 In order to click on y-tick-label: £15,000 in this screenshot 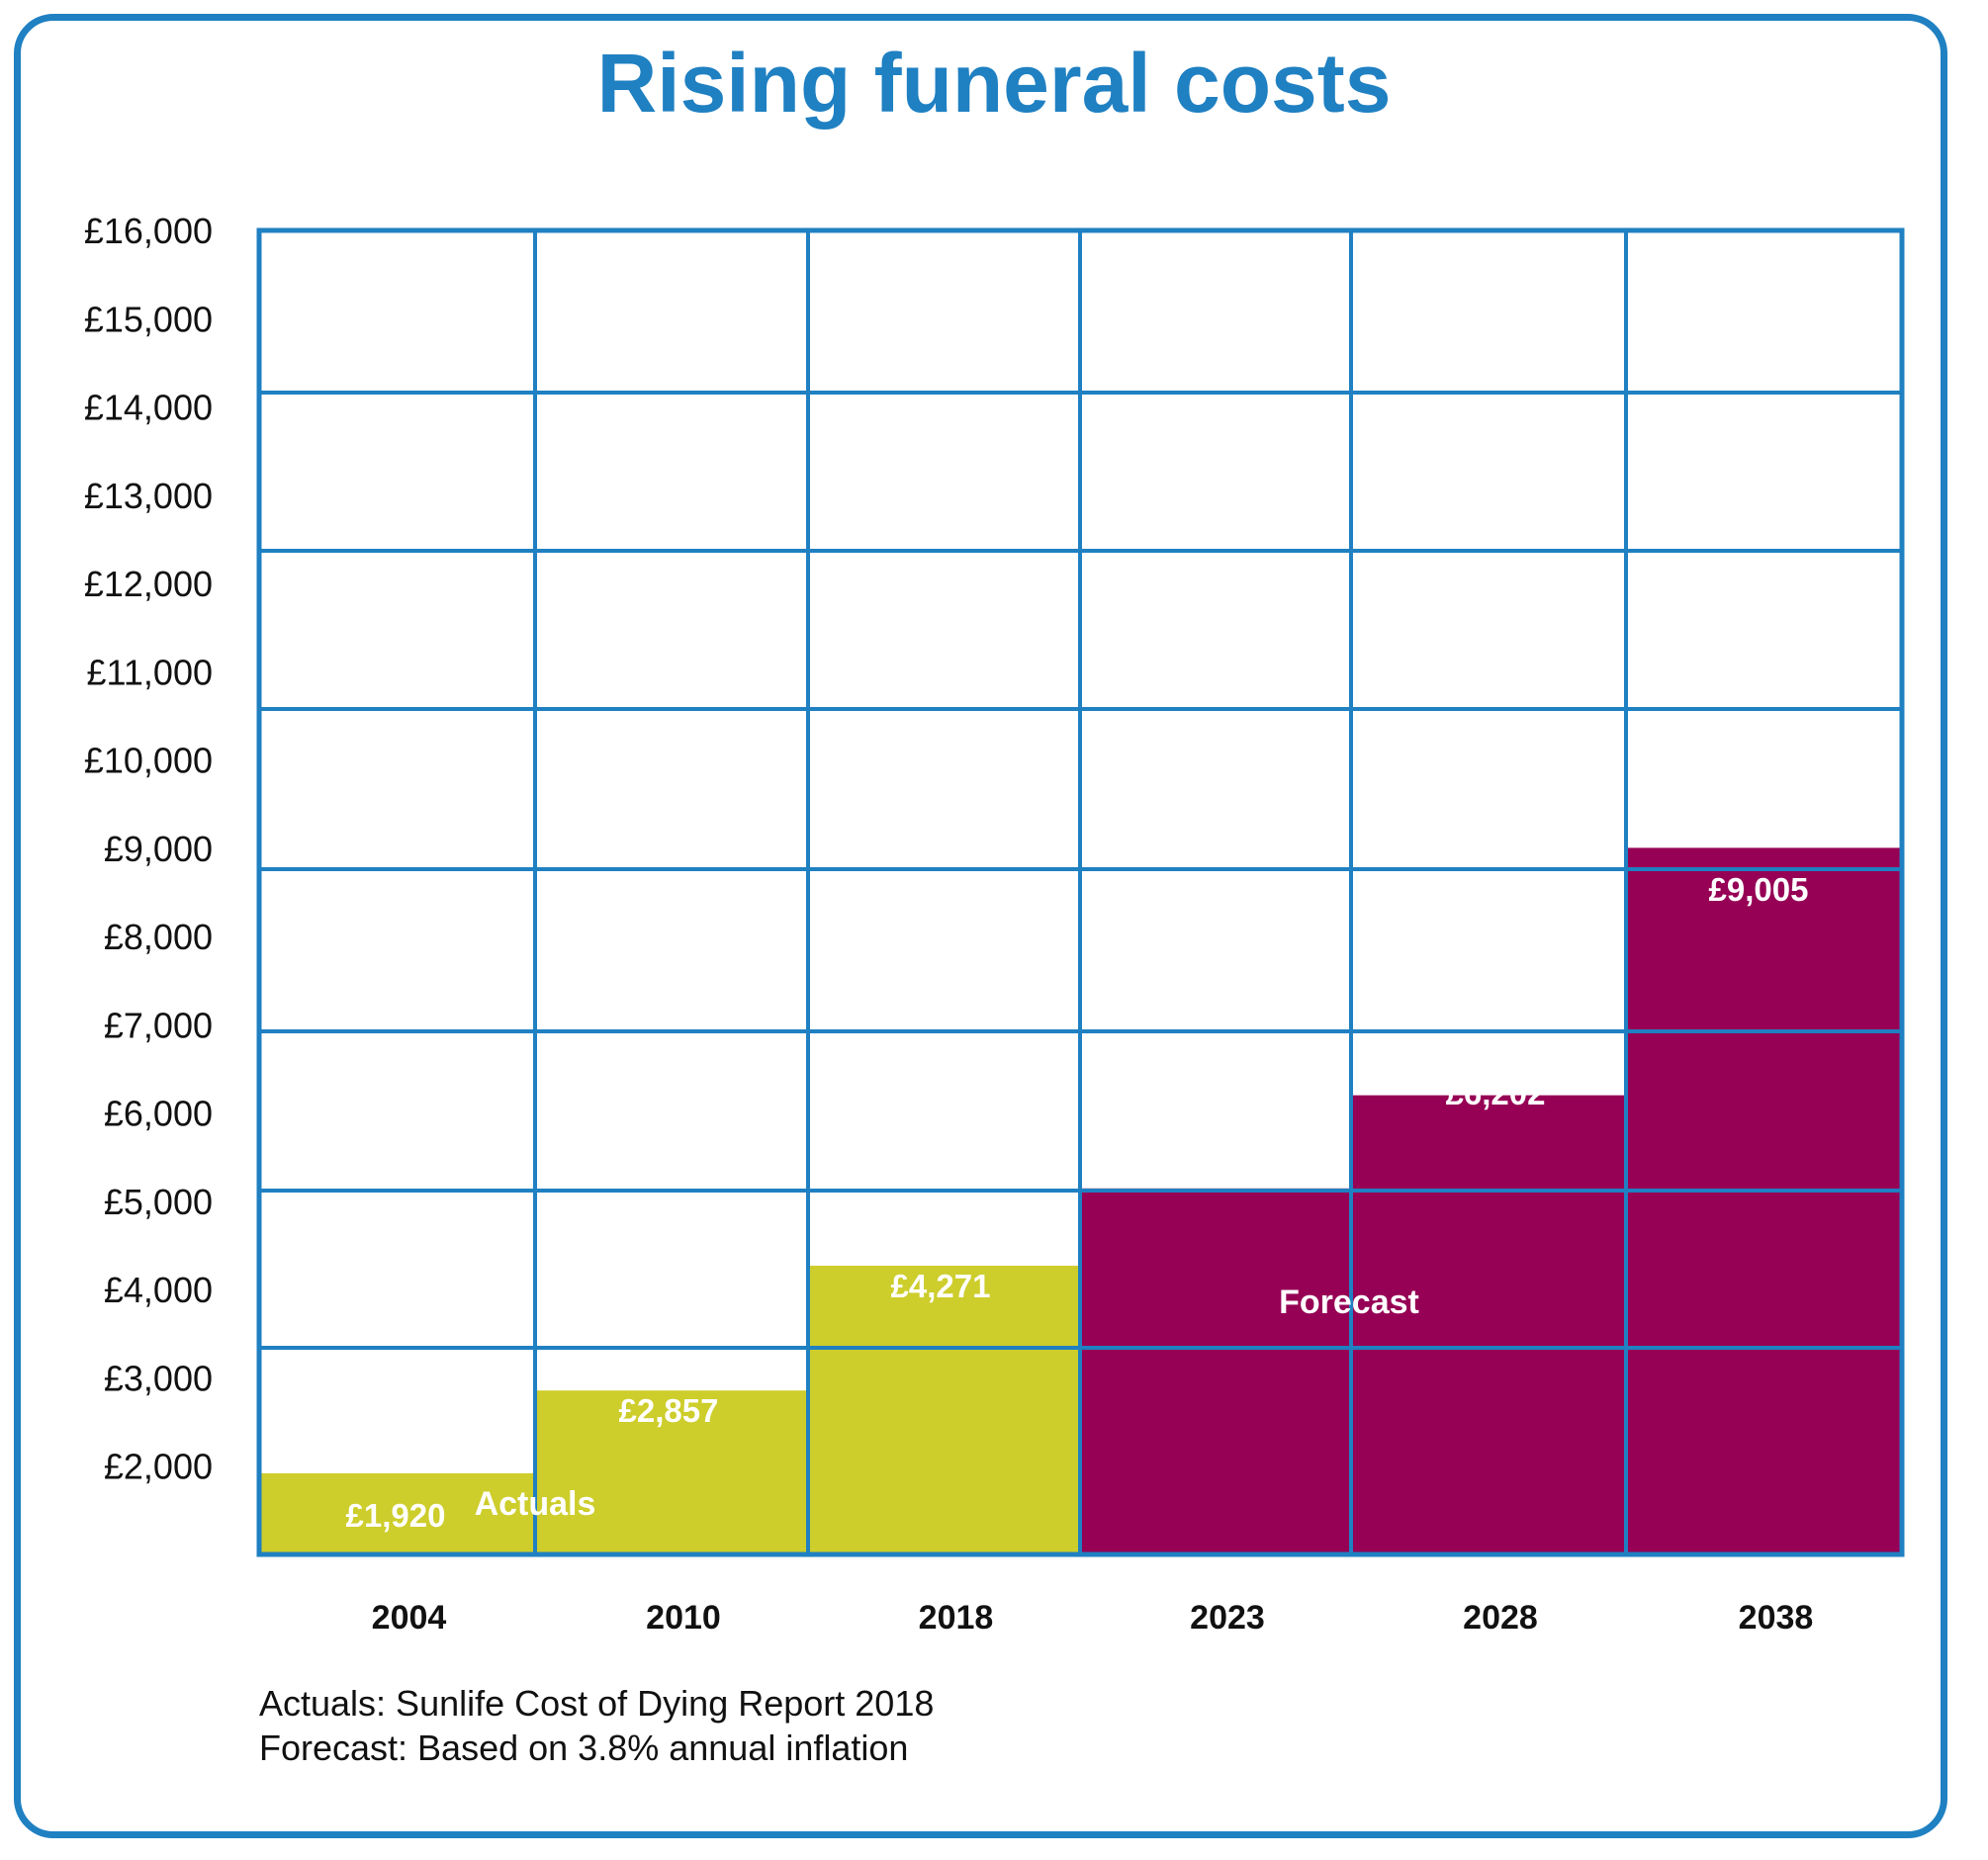, I will do `click(148, 319)`.